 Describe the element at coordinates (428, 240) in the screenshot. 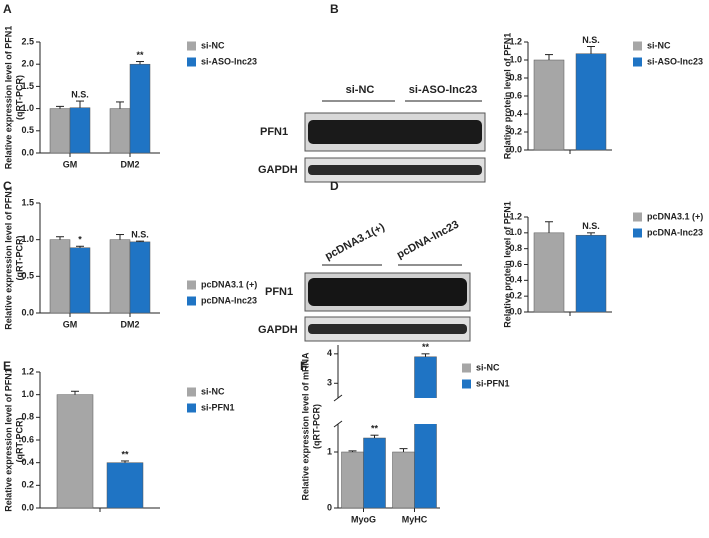

I see `lane-label: pcDNA-lnc23` at that location.